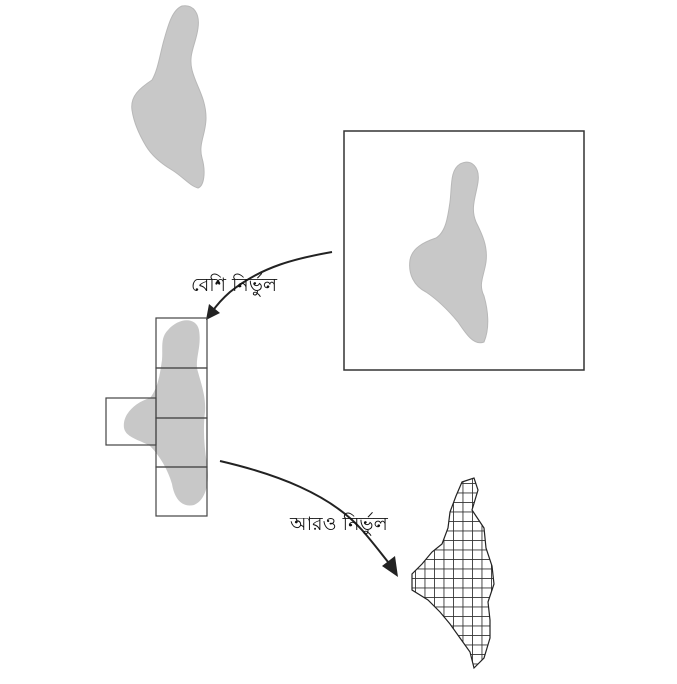 Image resolution: width=677 pixels, height=684 pixels. Describe the element at coordinates (234, 285) in the screenshot. I see `more-accurate-label: বেশি নির্ভুল` at that location.